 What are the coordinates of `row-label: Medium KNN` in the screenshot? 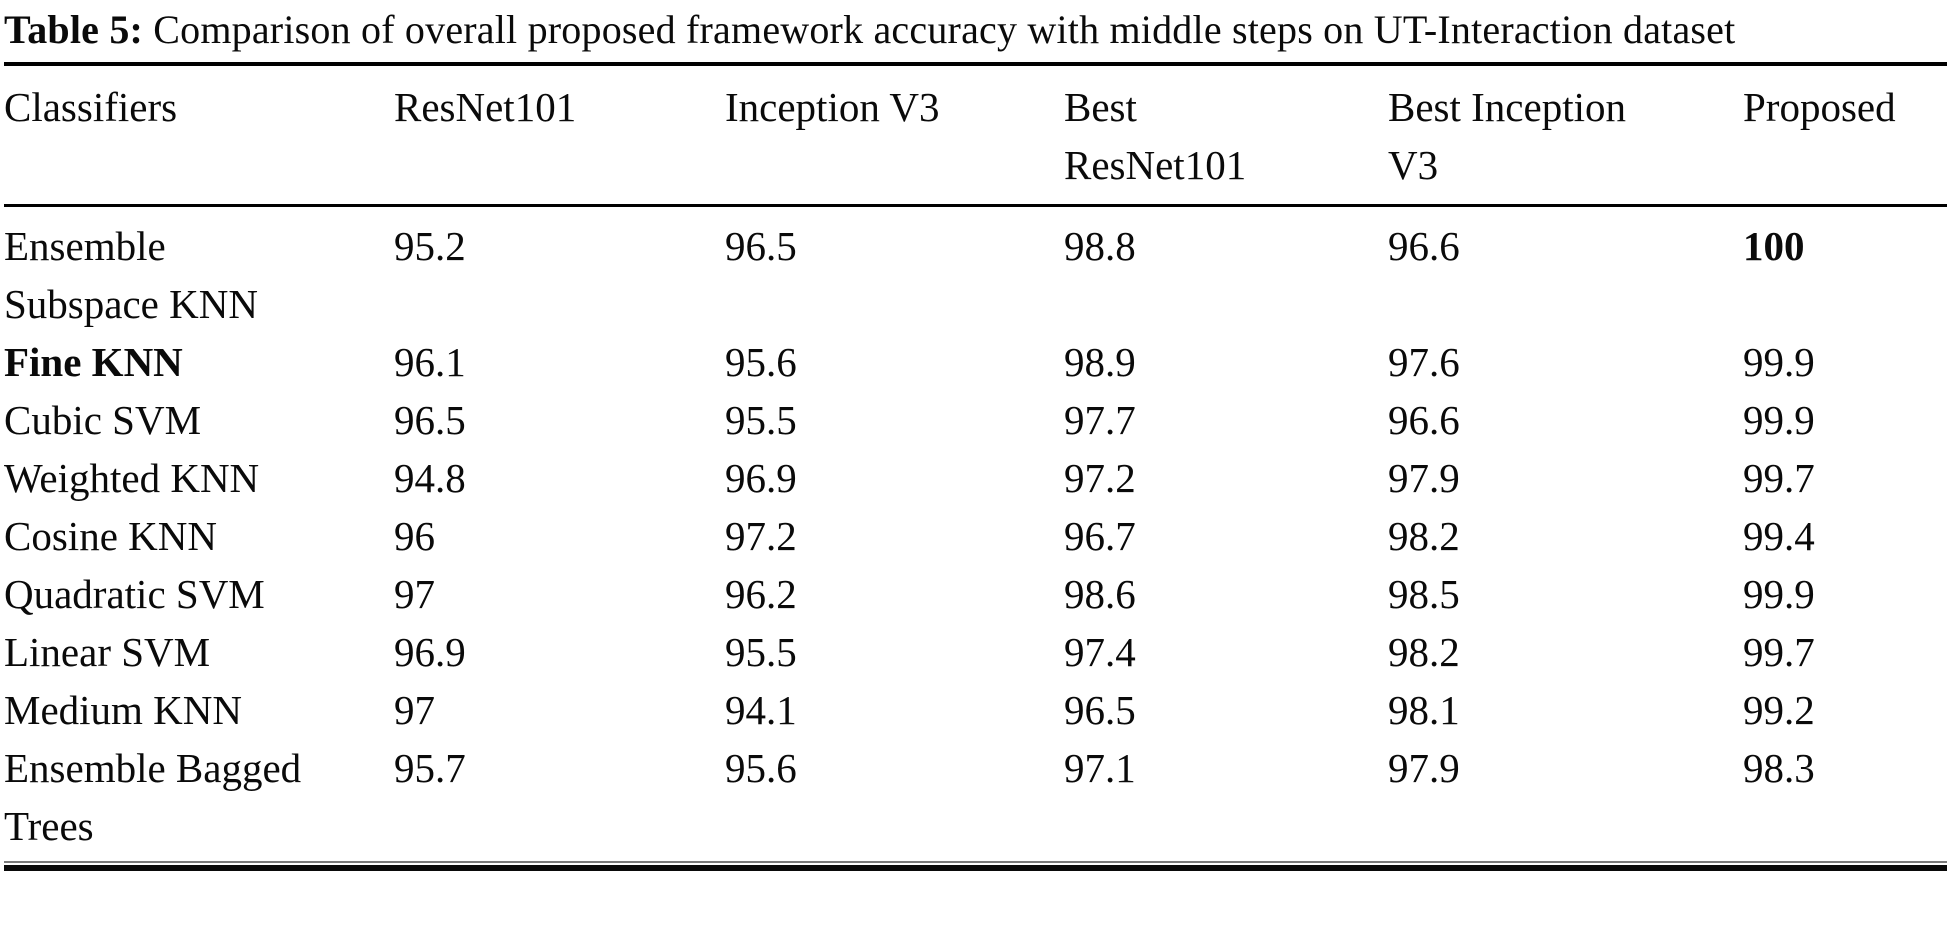 It's located at (123, 710).